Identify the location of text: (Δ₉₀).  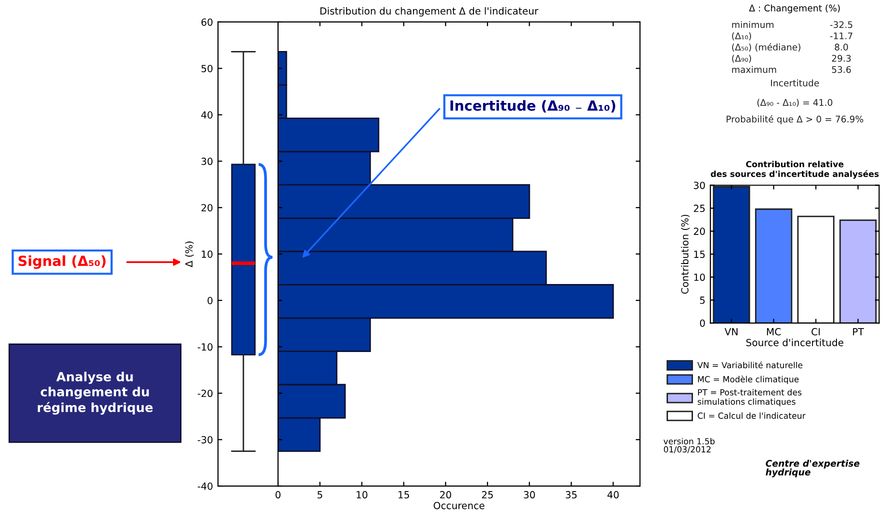
(742, 58).